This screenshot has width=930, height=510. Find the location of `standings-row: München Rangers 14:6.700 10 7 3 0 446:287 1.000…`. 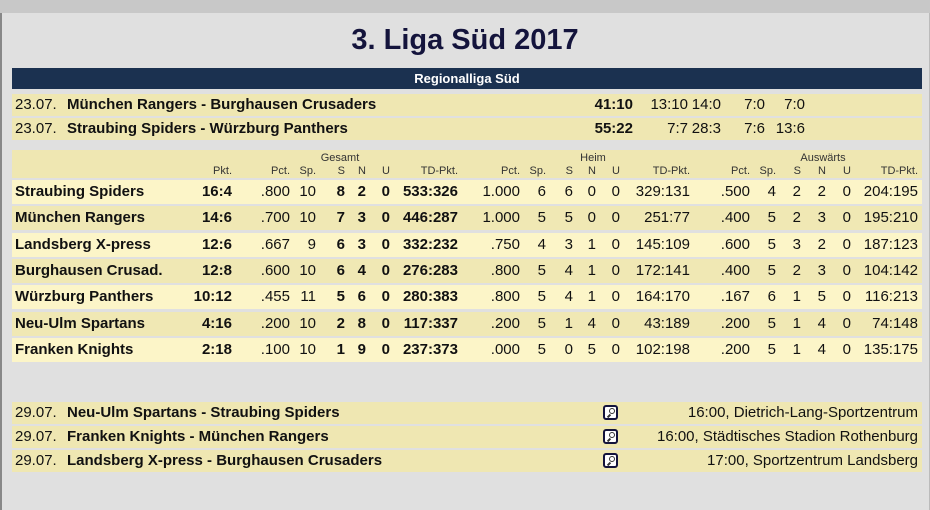

standings-row: München Rangers 14:6.700 10 7 3 0 446:287 1.000… is located at coordinates (467, 218).